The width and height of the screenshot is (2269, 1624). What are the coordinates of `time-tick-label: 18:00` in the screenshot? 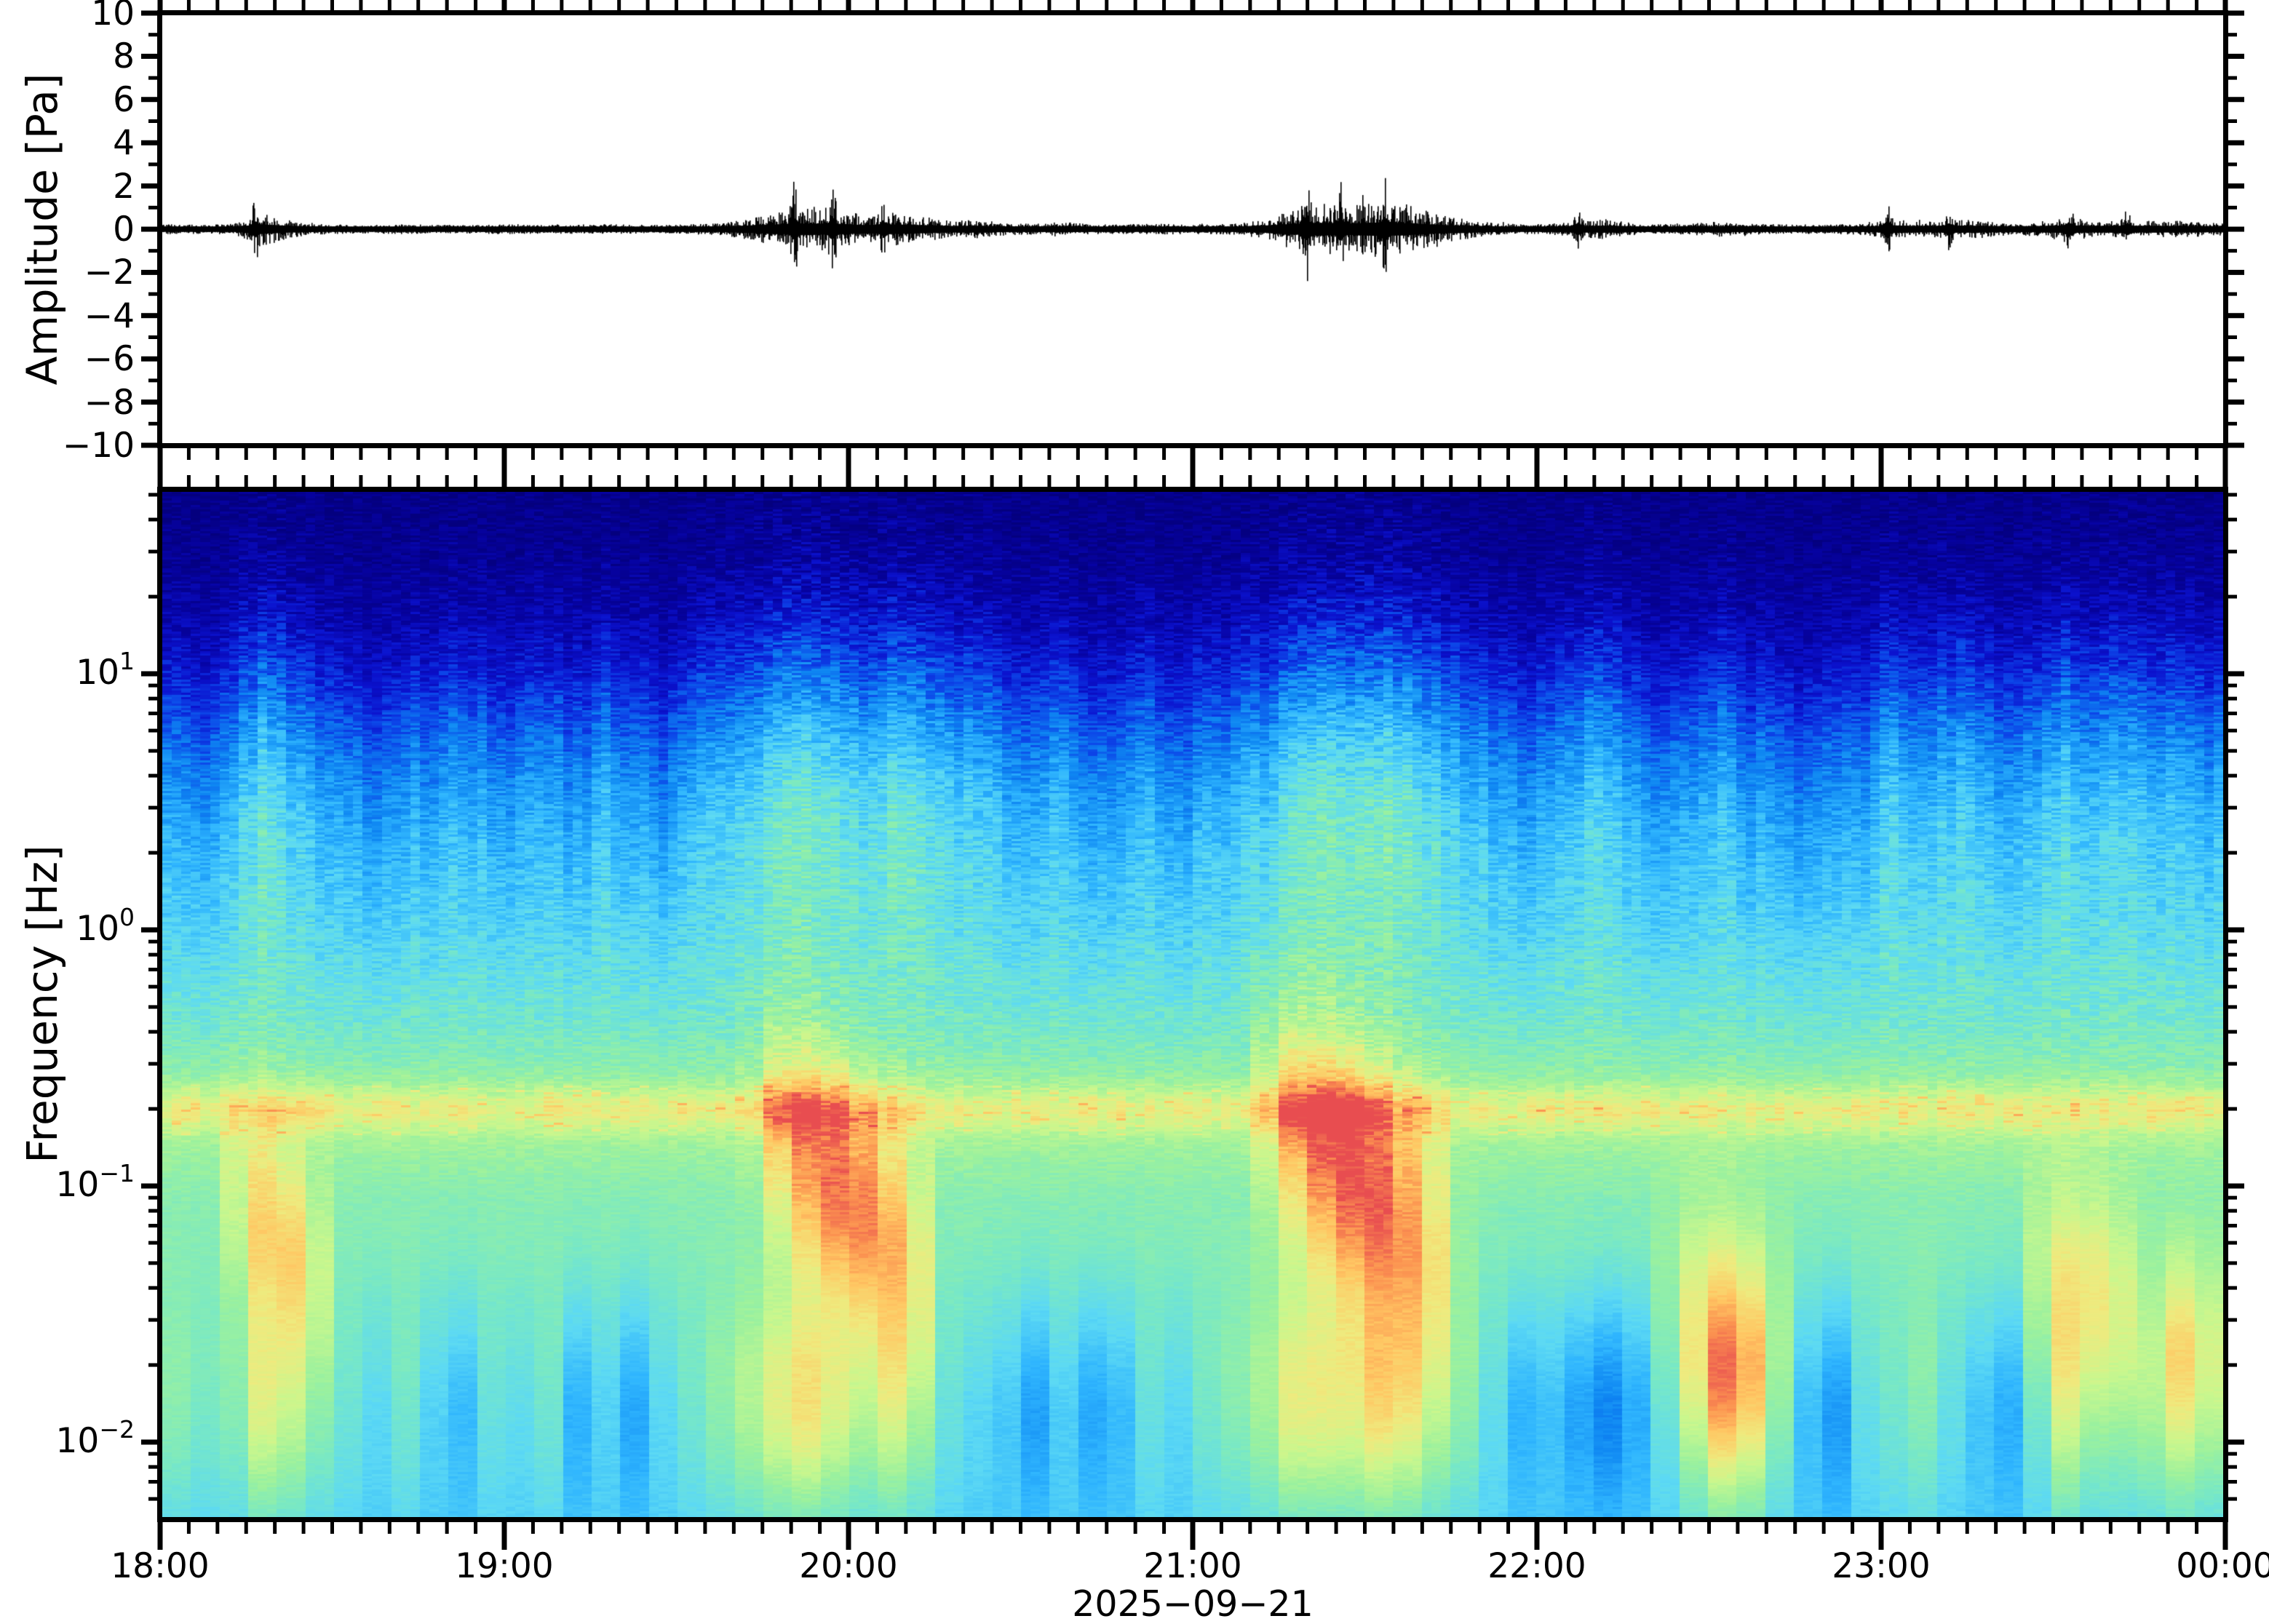 It's located at (160, 1566).